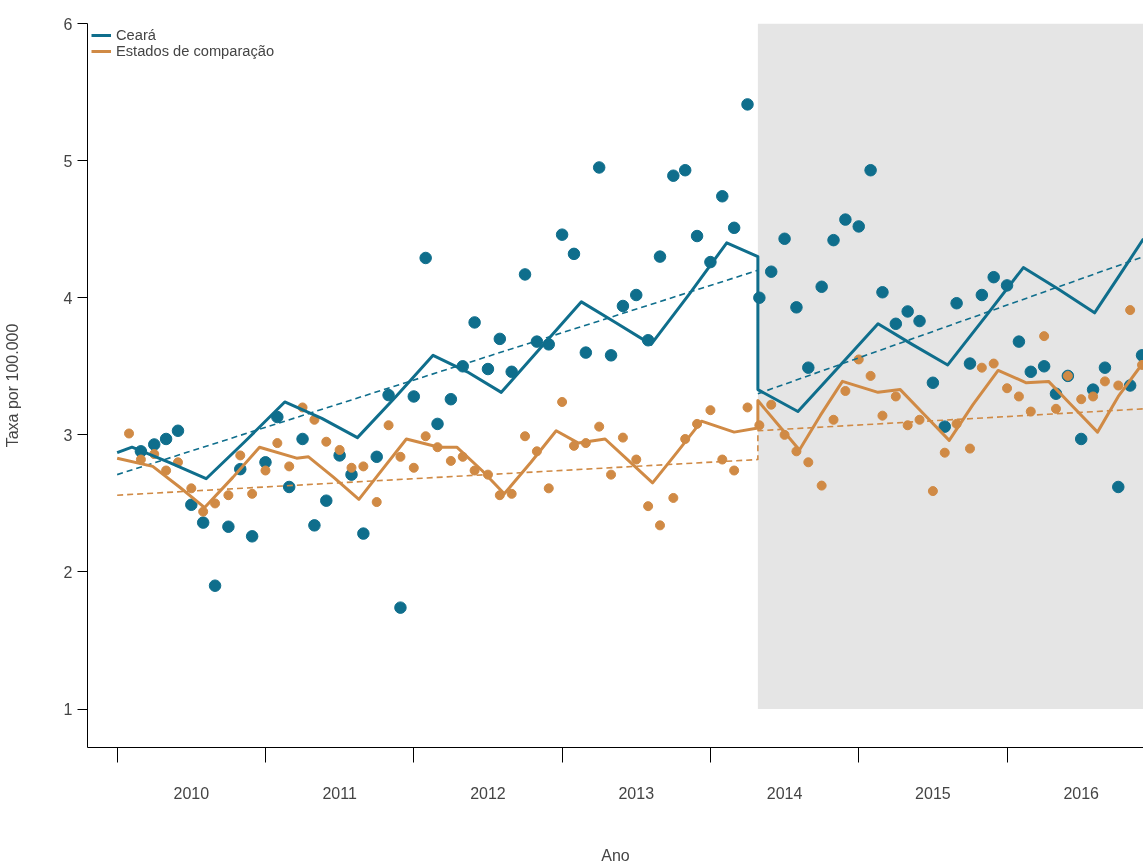 The height and width of the screenshot is (868, 1143). Describe the element at coordinates (195, 51) in the screenshot. I see `legend-label: Estados de comparação` at that location.